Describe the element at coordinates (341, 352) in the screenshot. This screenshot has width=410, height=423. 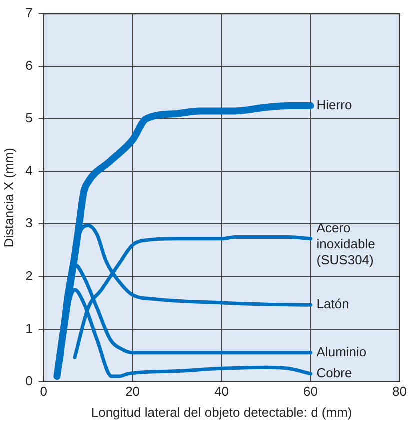
I see `series-label: Aluminio` at that location.